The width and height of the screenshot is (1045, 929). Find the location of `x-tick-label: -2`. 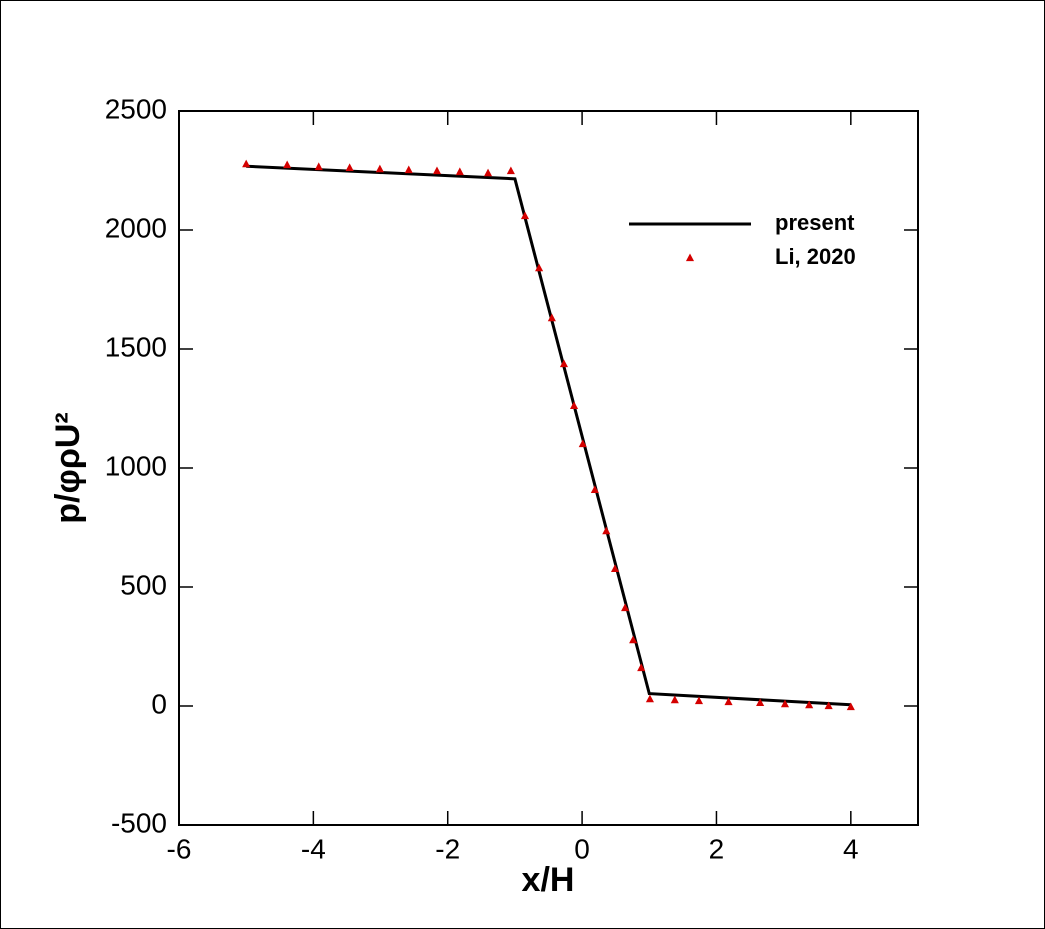

x-tick-label: -2 is located at coordinates (447, 848).